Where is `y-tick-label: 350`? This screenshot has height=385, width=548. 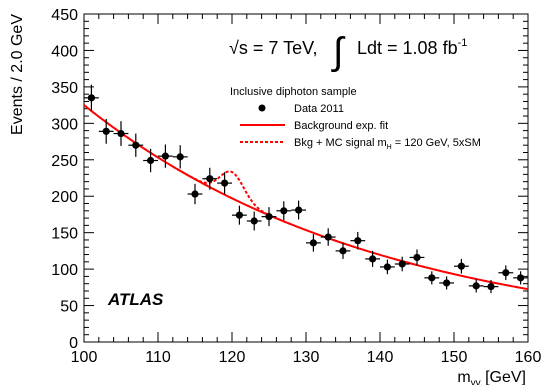 y-tick-label: 350 is located at coordinates (64, 88).